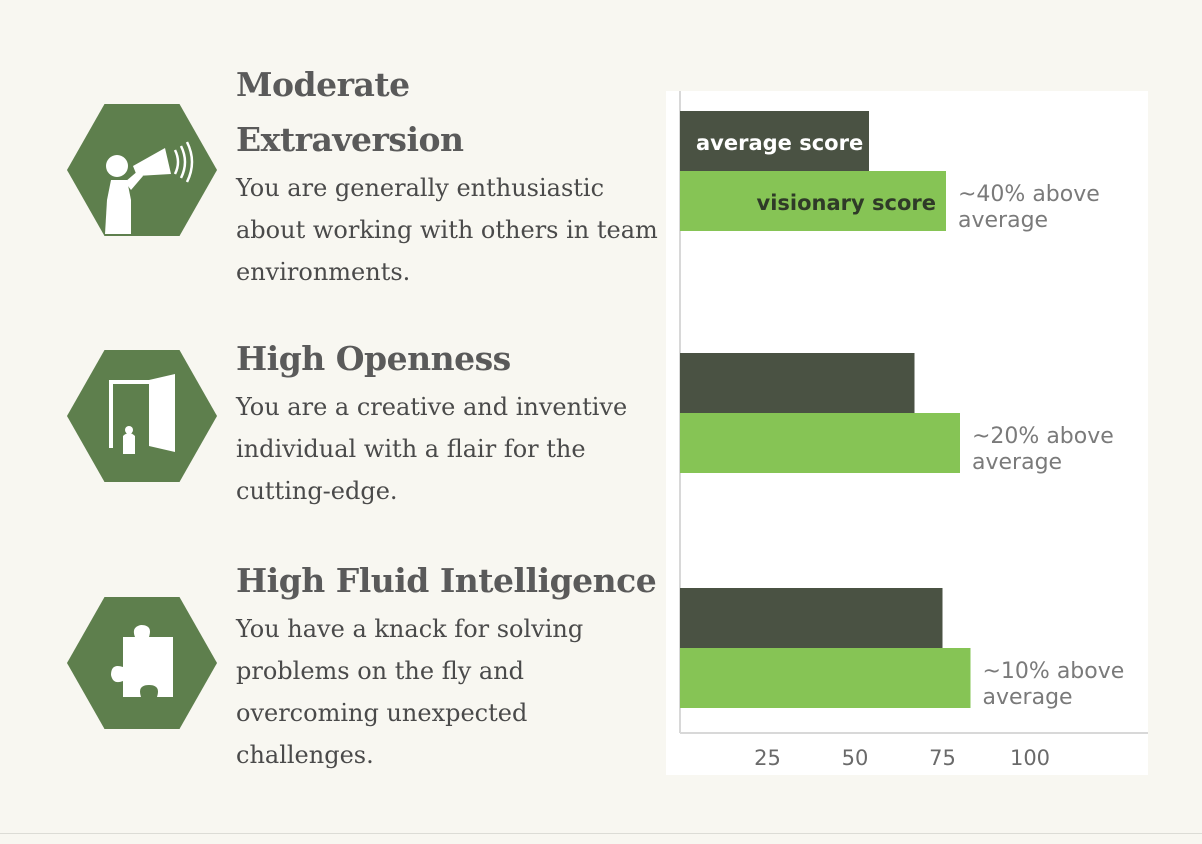 The width and height of the screenshot is (1202, 844). I want to click on fluid-intelligence-hex-badge, so click(142, 663).